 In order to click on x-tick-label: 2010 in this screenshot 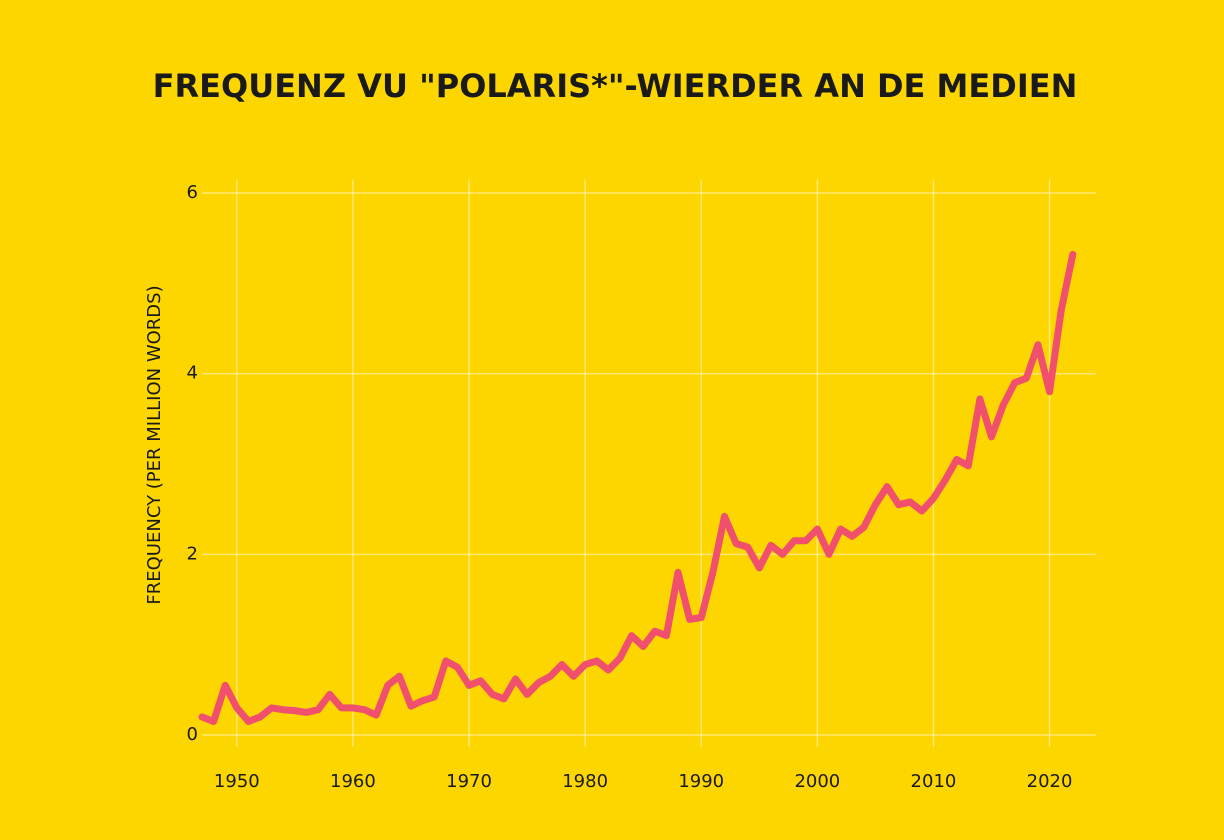, I will do `click(934, 781)`.